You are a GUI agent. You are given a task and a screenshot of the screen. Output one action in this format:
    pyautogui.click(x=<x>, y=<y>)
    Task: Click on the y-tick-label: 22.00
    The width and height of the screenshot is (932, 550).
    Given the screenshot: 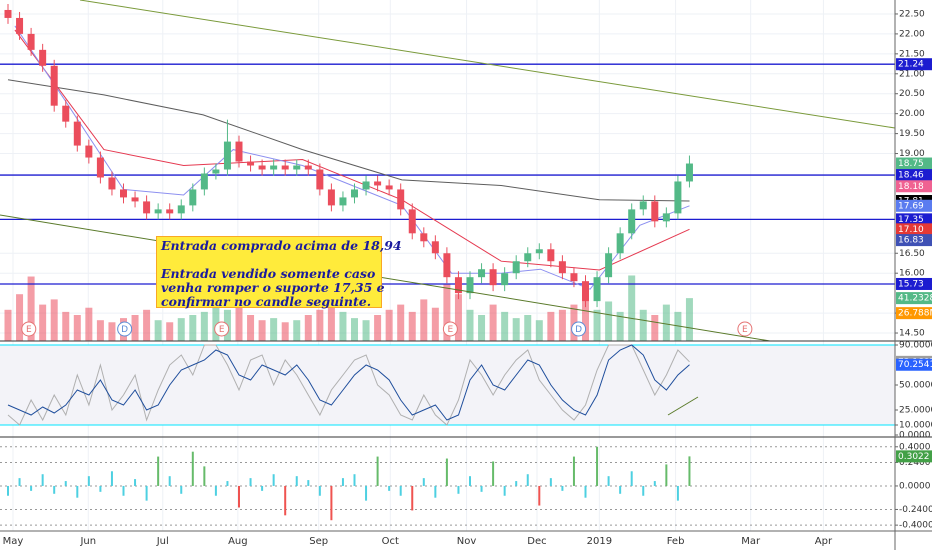 What is the action you would take?
    pyautogui.click(x=912, y=34)
    